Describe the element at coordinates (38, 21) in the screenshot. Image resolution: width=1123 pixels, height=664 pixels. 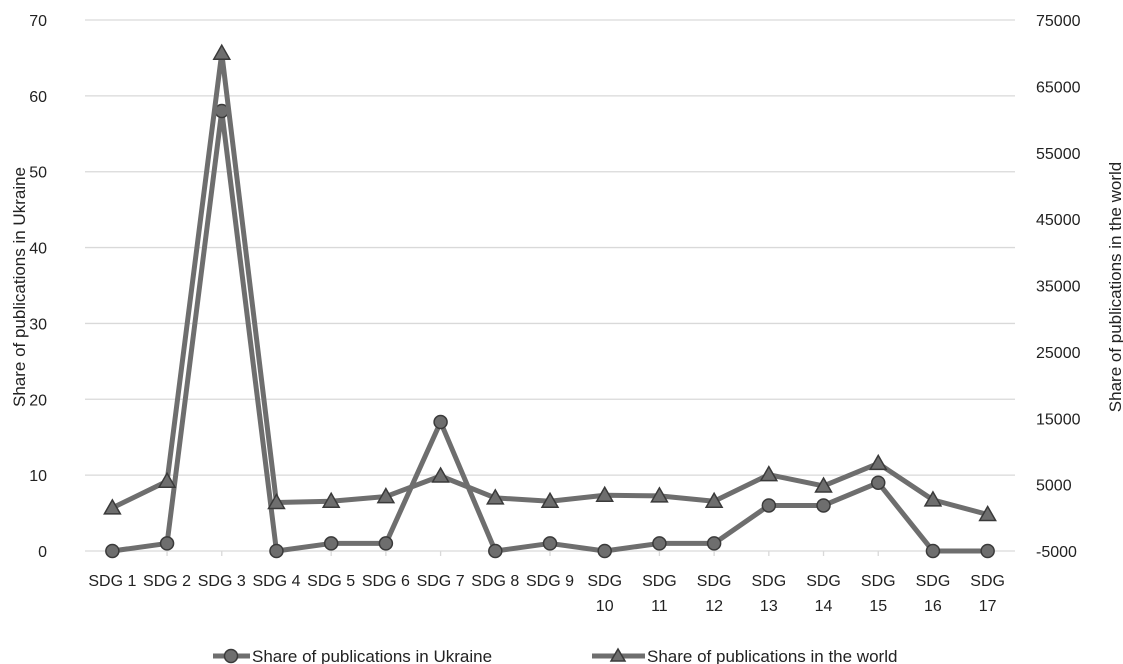
I see `left-tick-label: 70` at that location.